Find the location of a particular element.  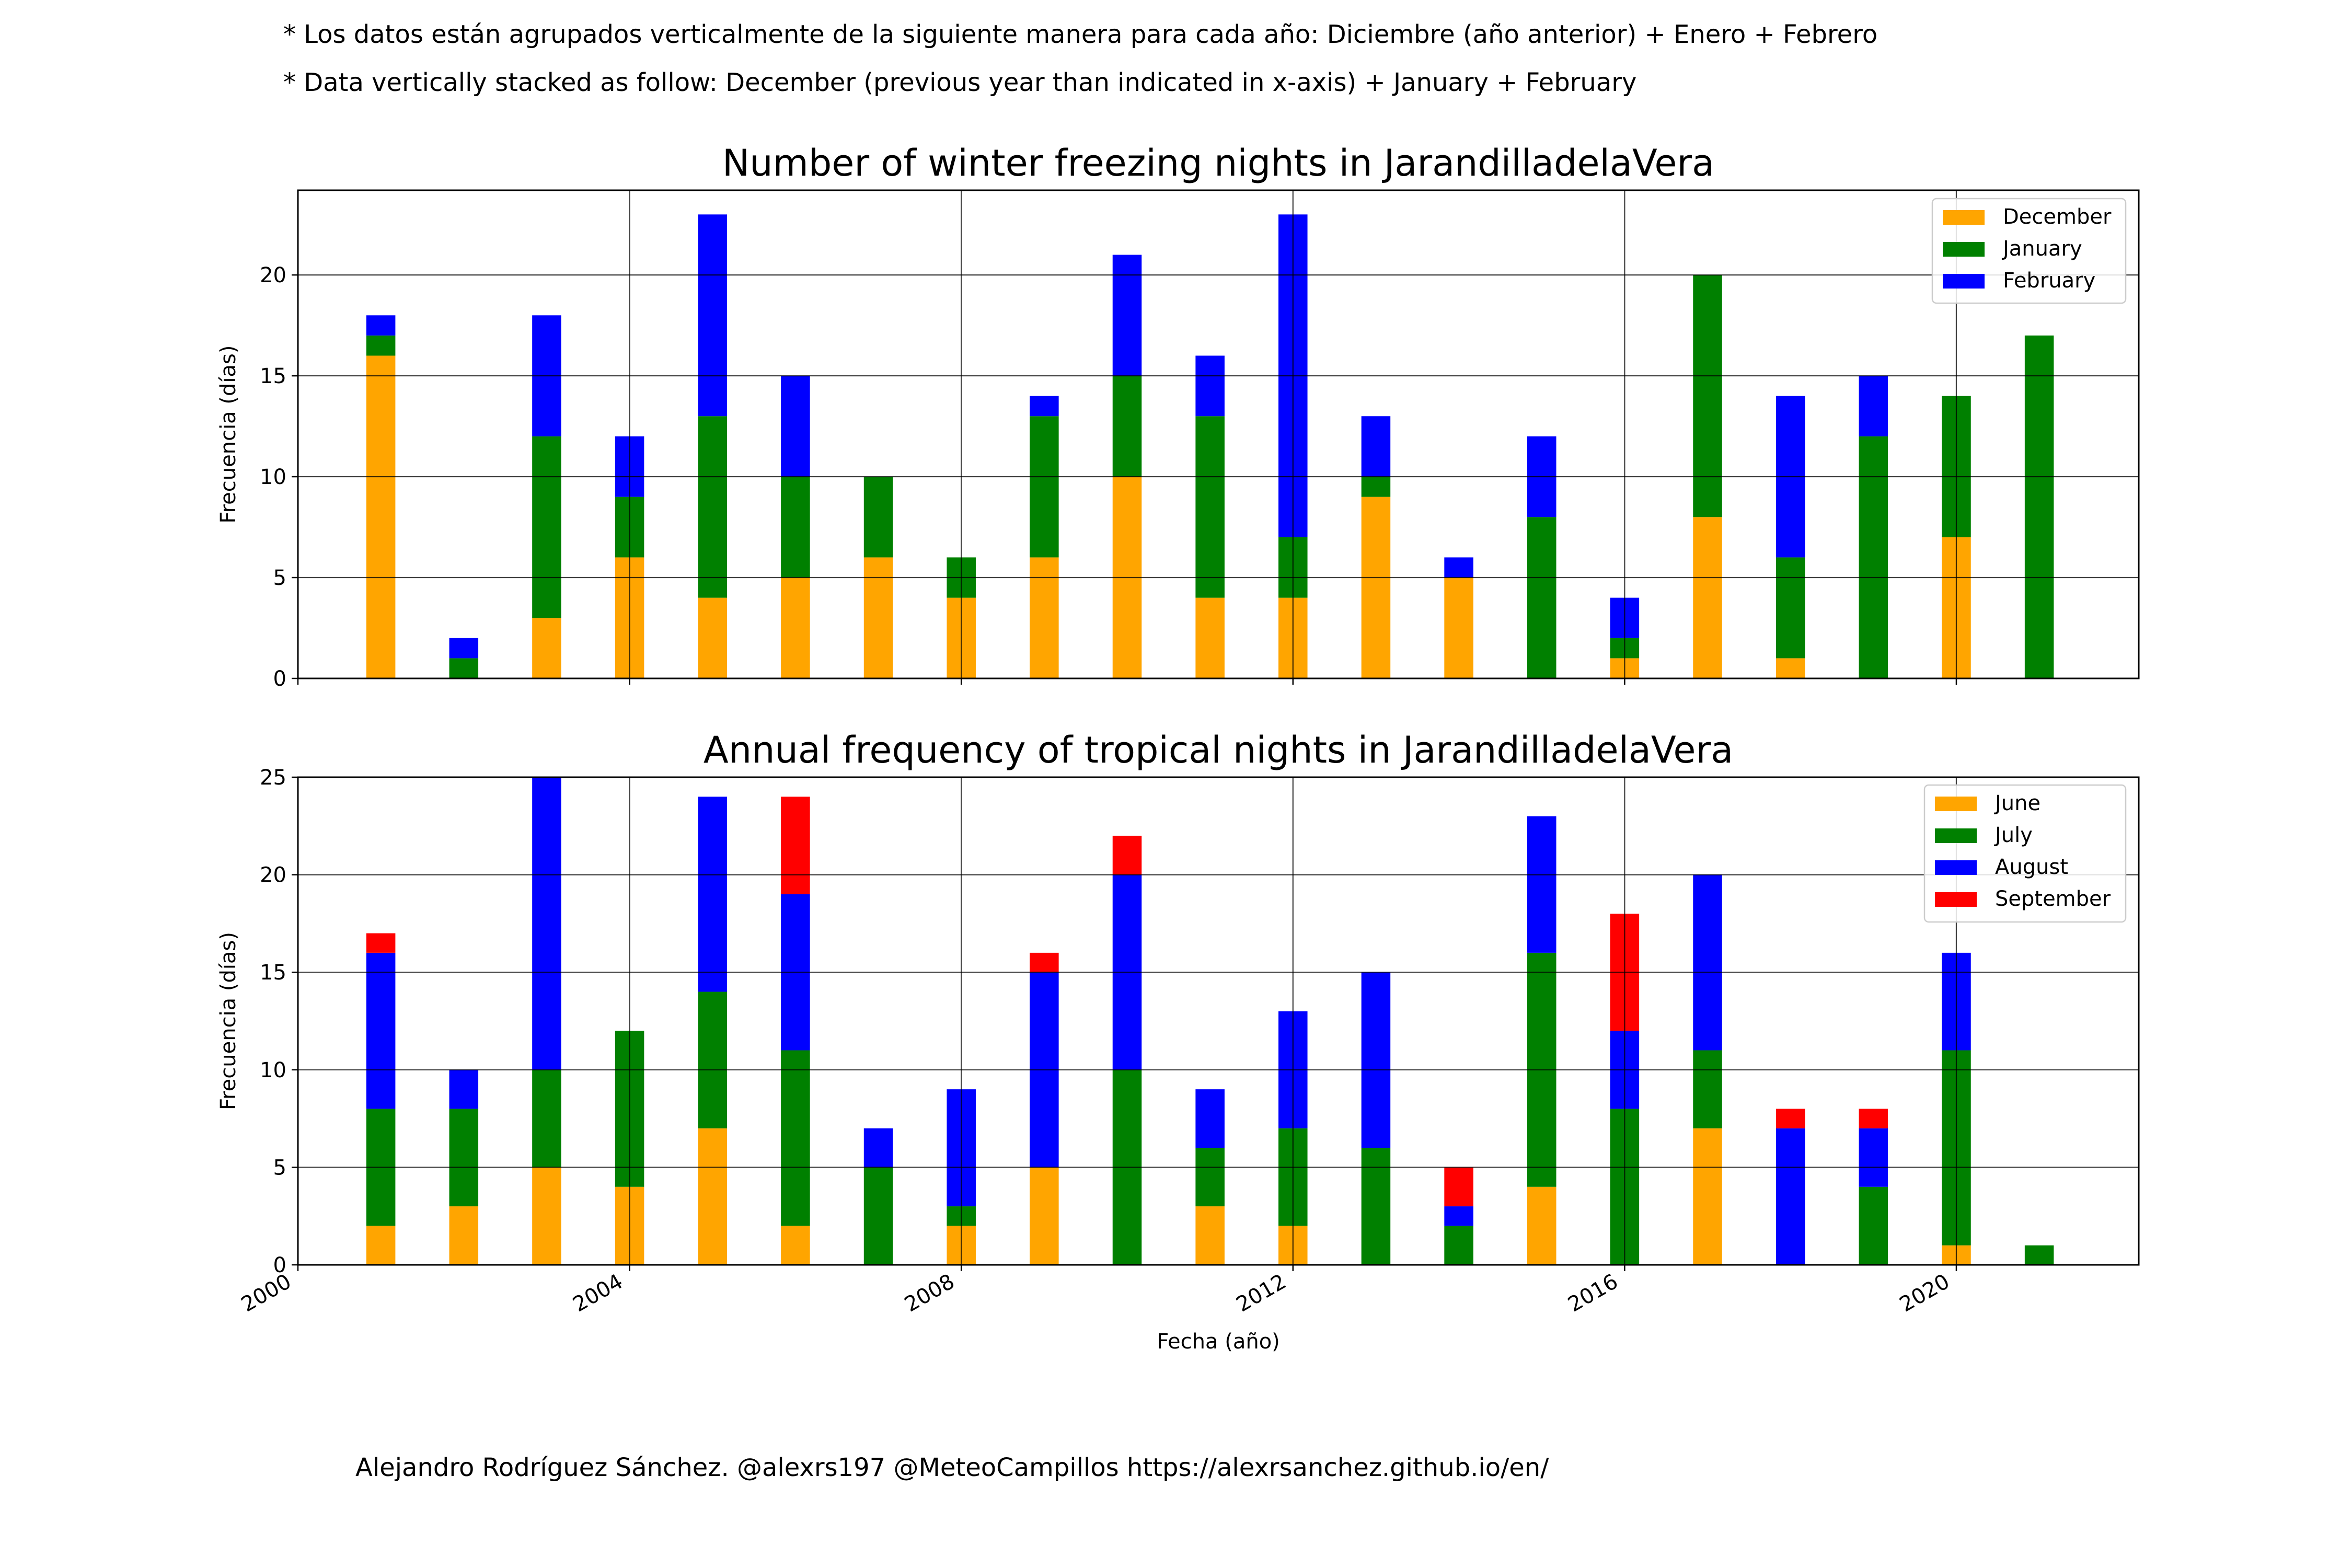

bar-december-2011 is located at coordinates (1210, 637).